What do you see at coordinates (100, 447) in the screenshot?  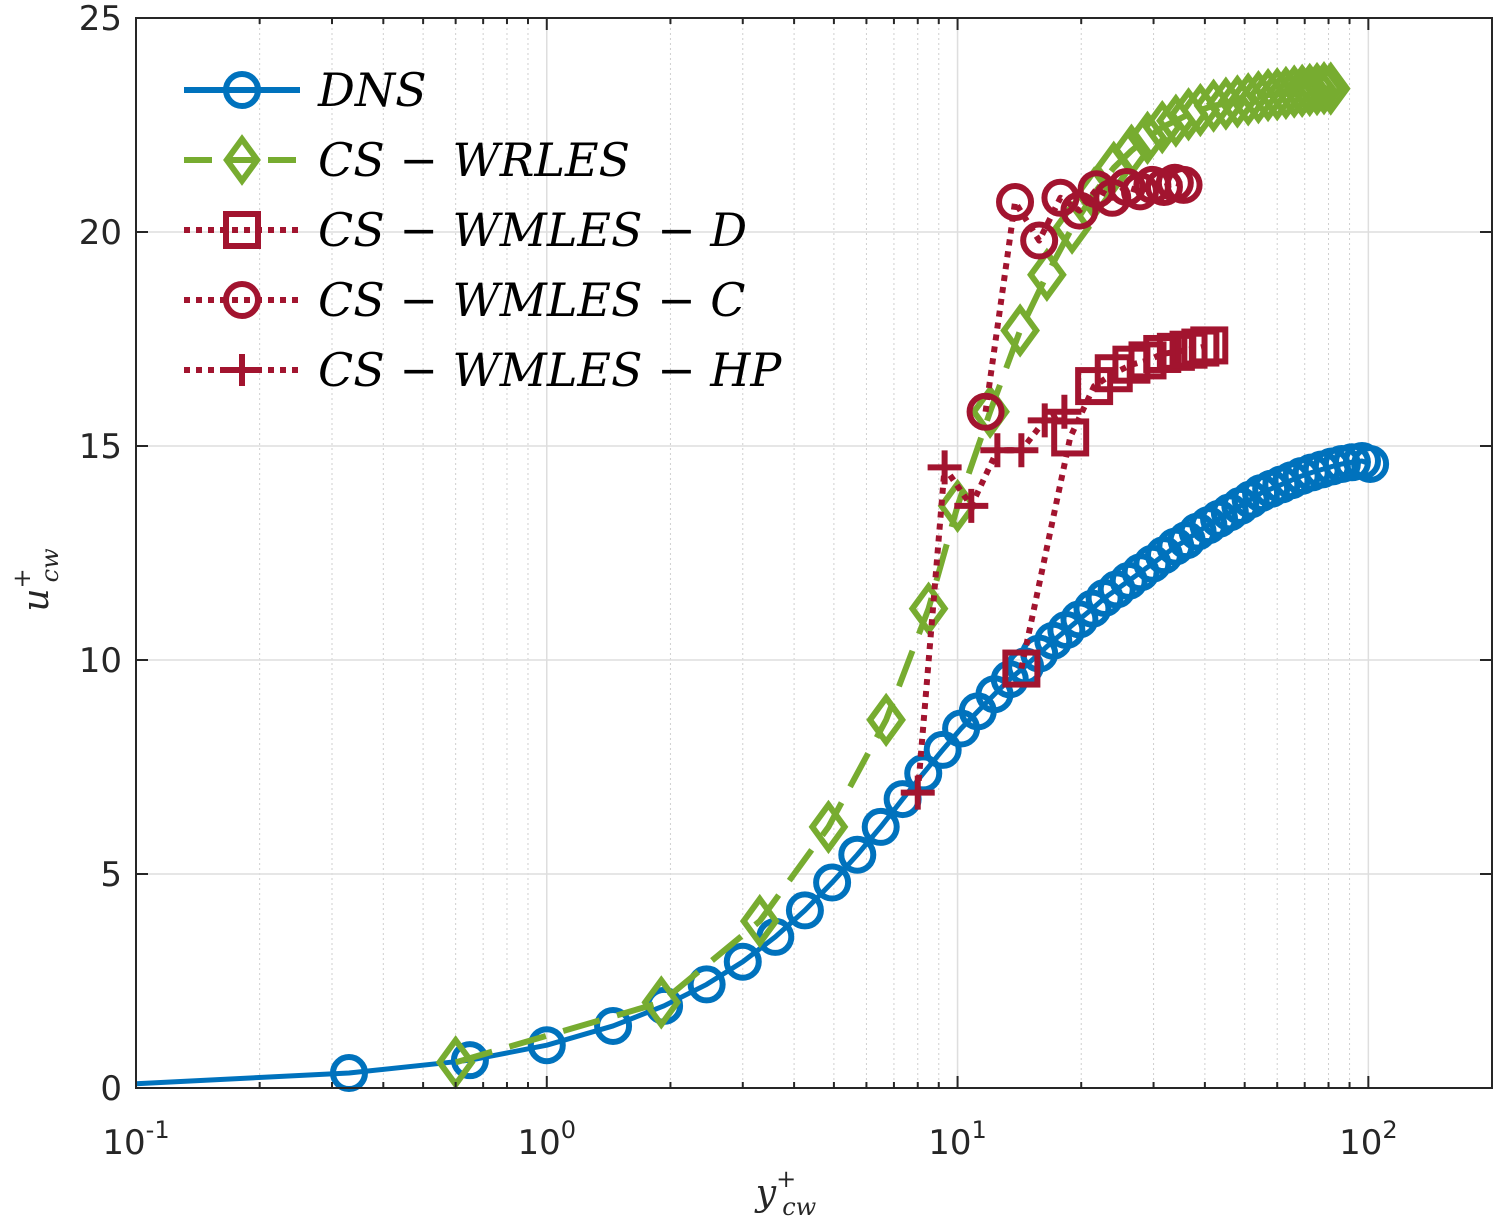 I see `y-tick-label: 15` at bounding box center [100, 447].